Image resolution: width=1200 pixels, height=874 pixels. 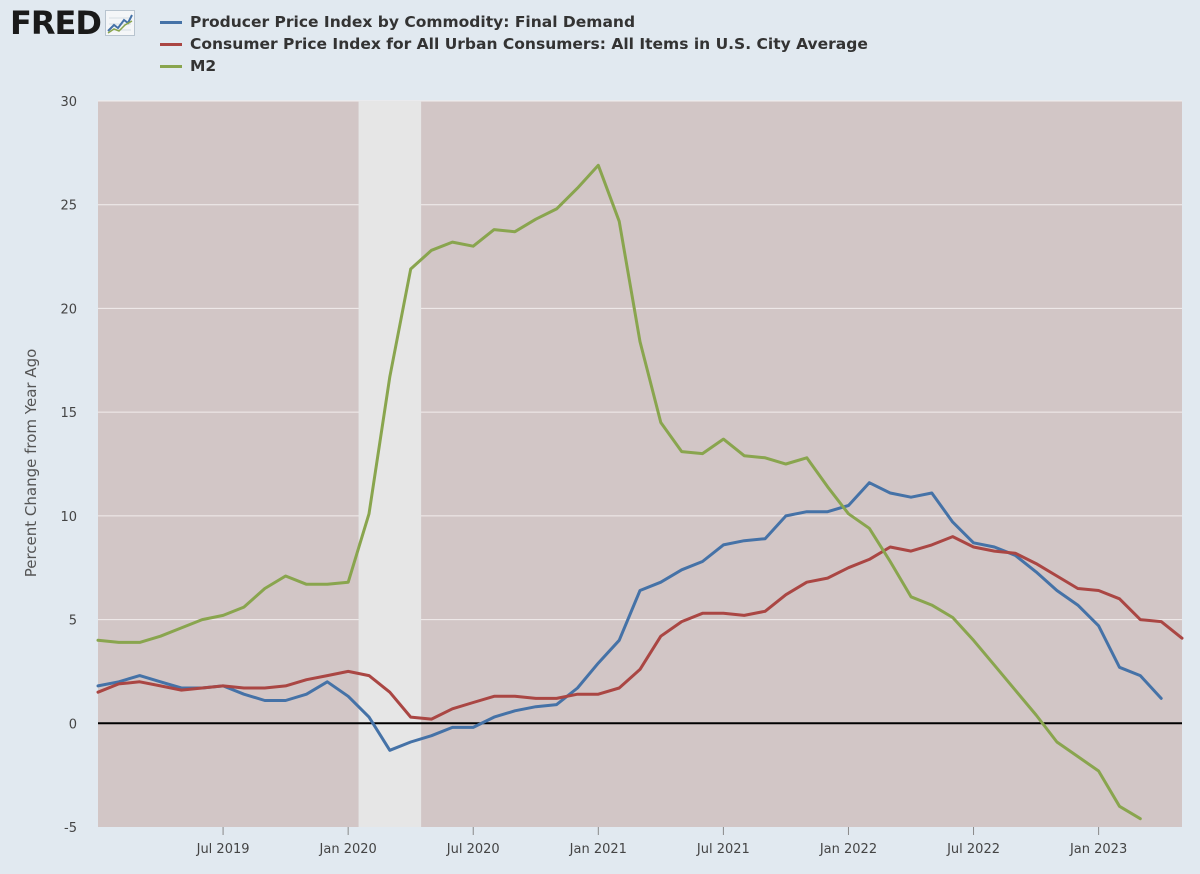 What do you see at coordinates (348, 849) in the screenshot?
I see `x-tick-label: Jan 2020` at bounding box center [348, 849].